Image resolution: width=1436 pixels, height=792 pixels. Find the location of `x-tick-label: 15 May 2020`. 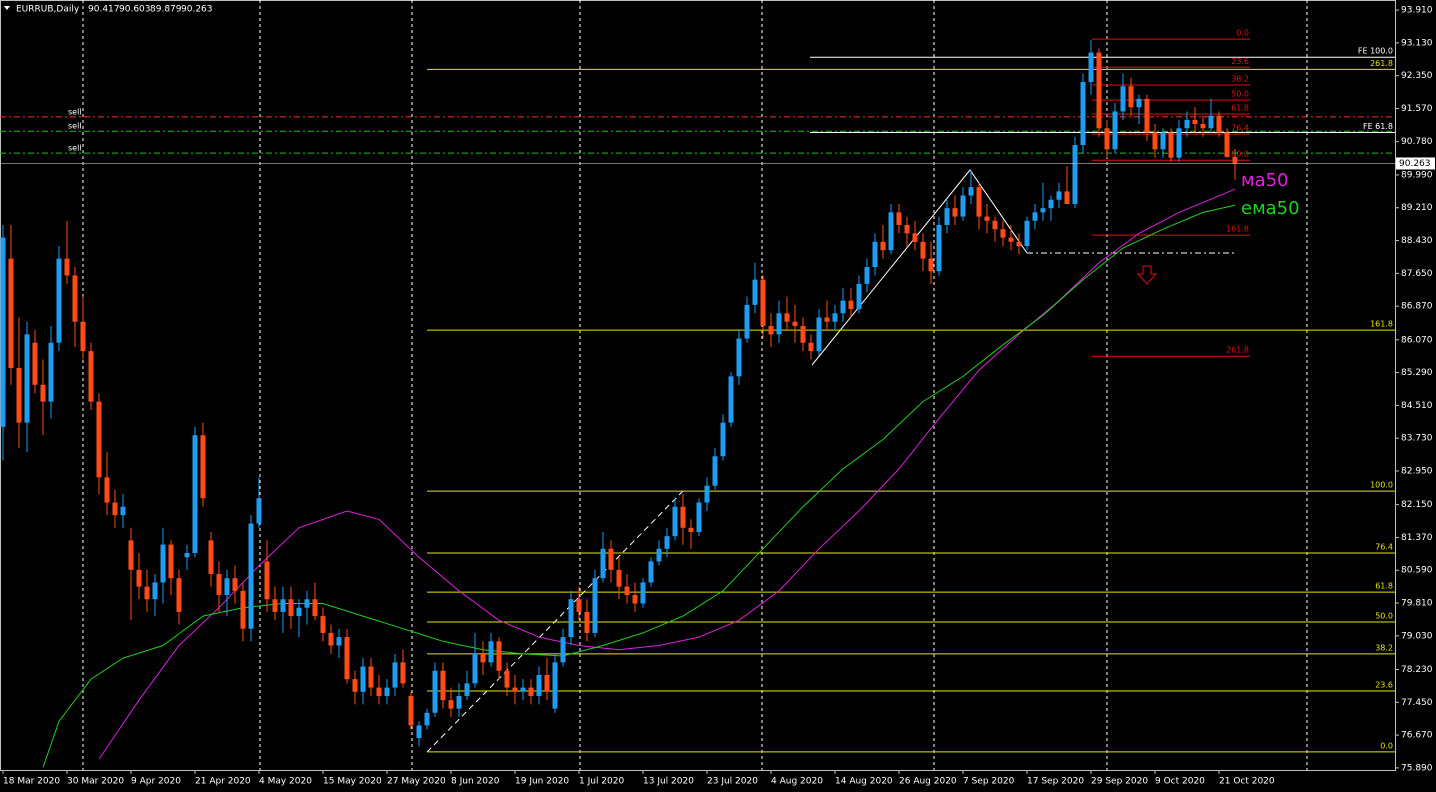

x-tick-label: 15 May 2020 is located at coordinates (352, 782).